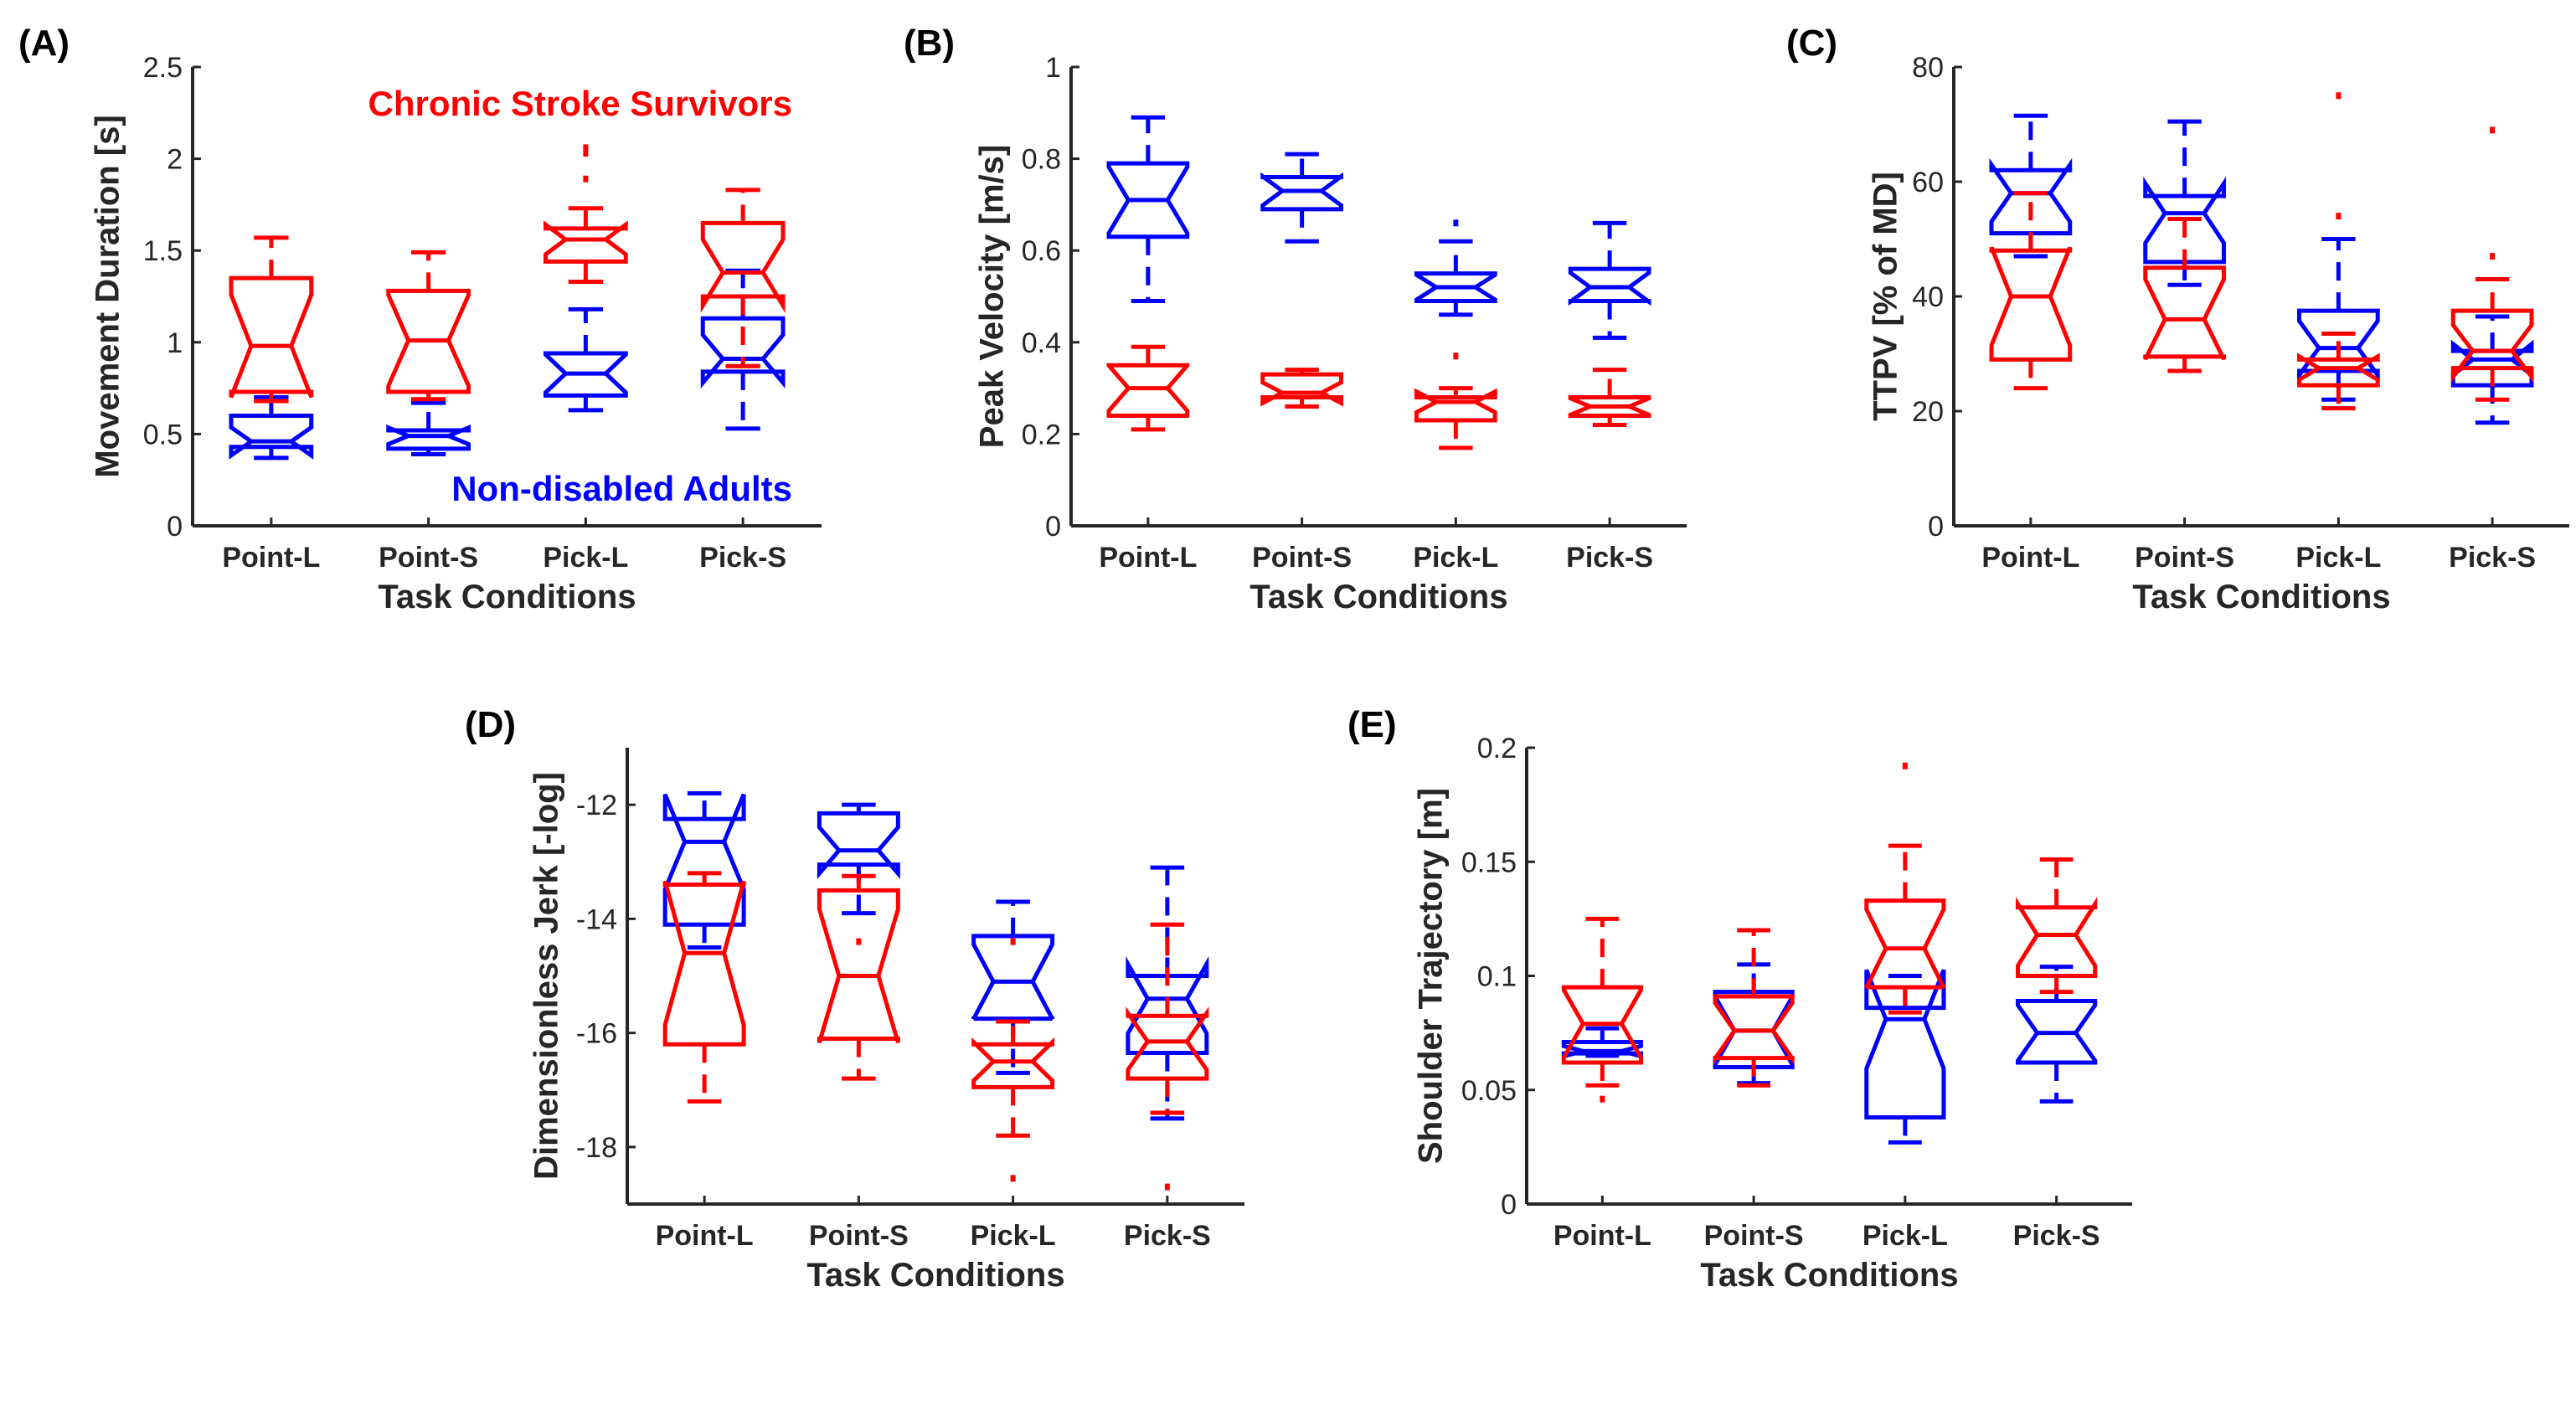  Describe the element at coordinates (1928, 297) in the screenshot. I see `y-tick-label: 40` at that location.